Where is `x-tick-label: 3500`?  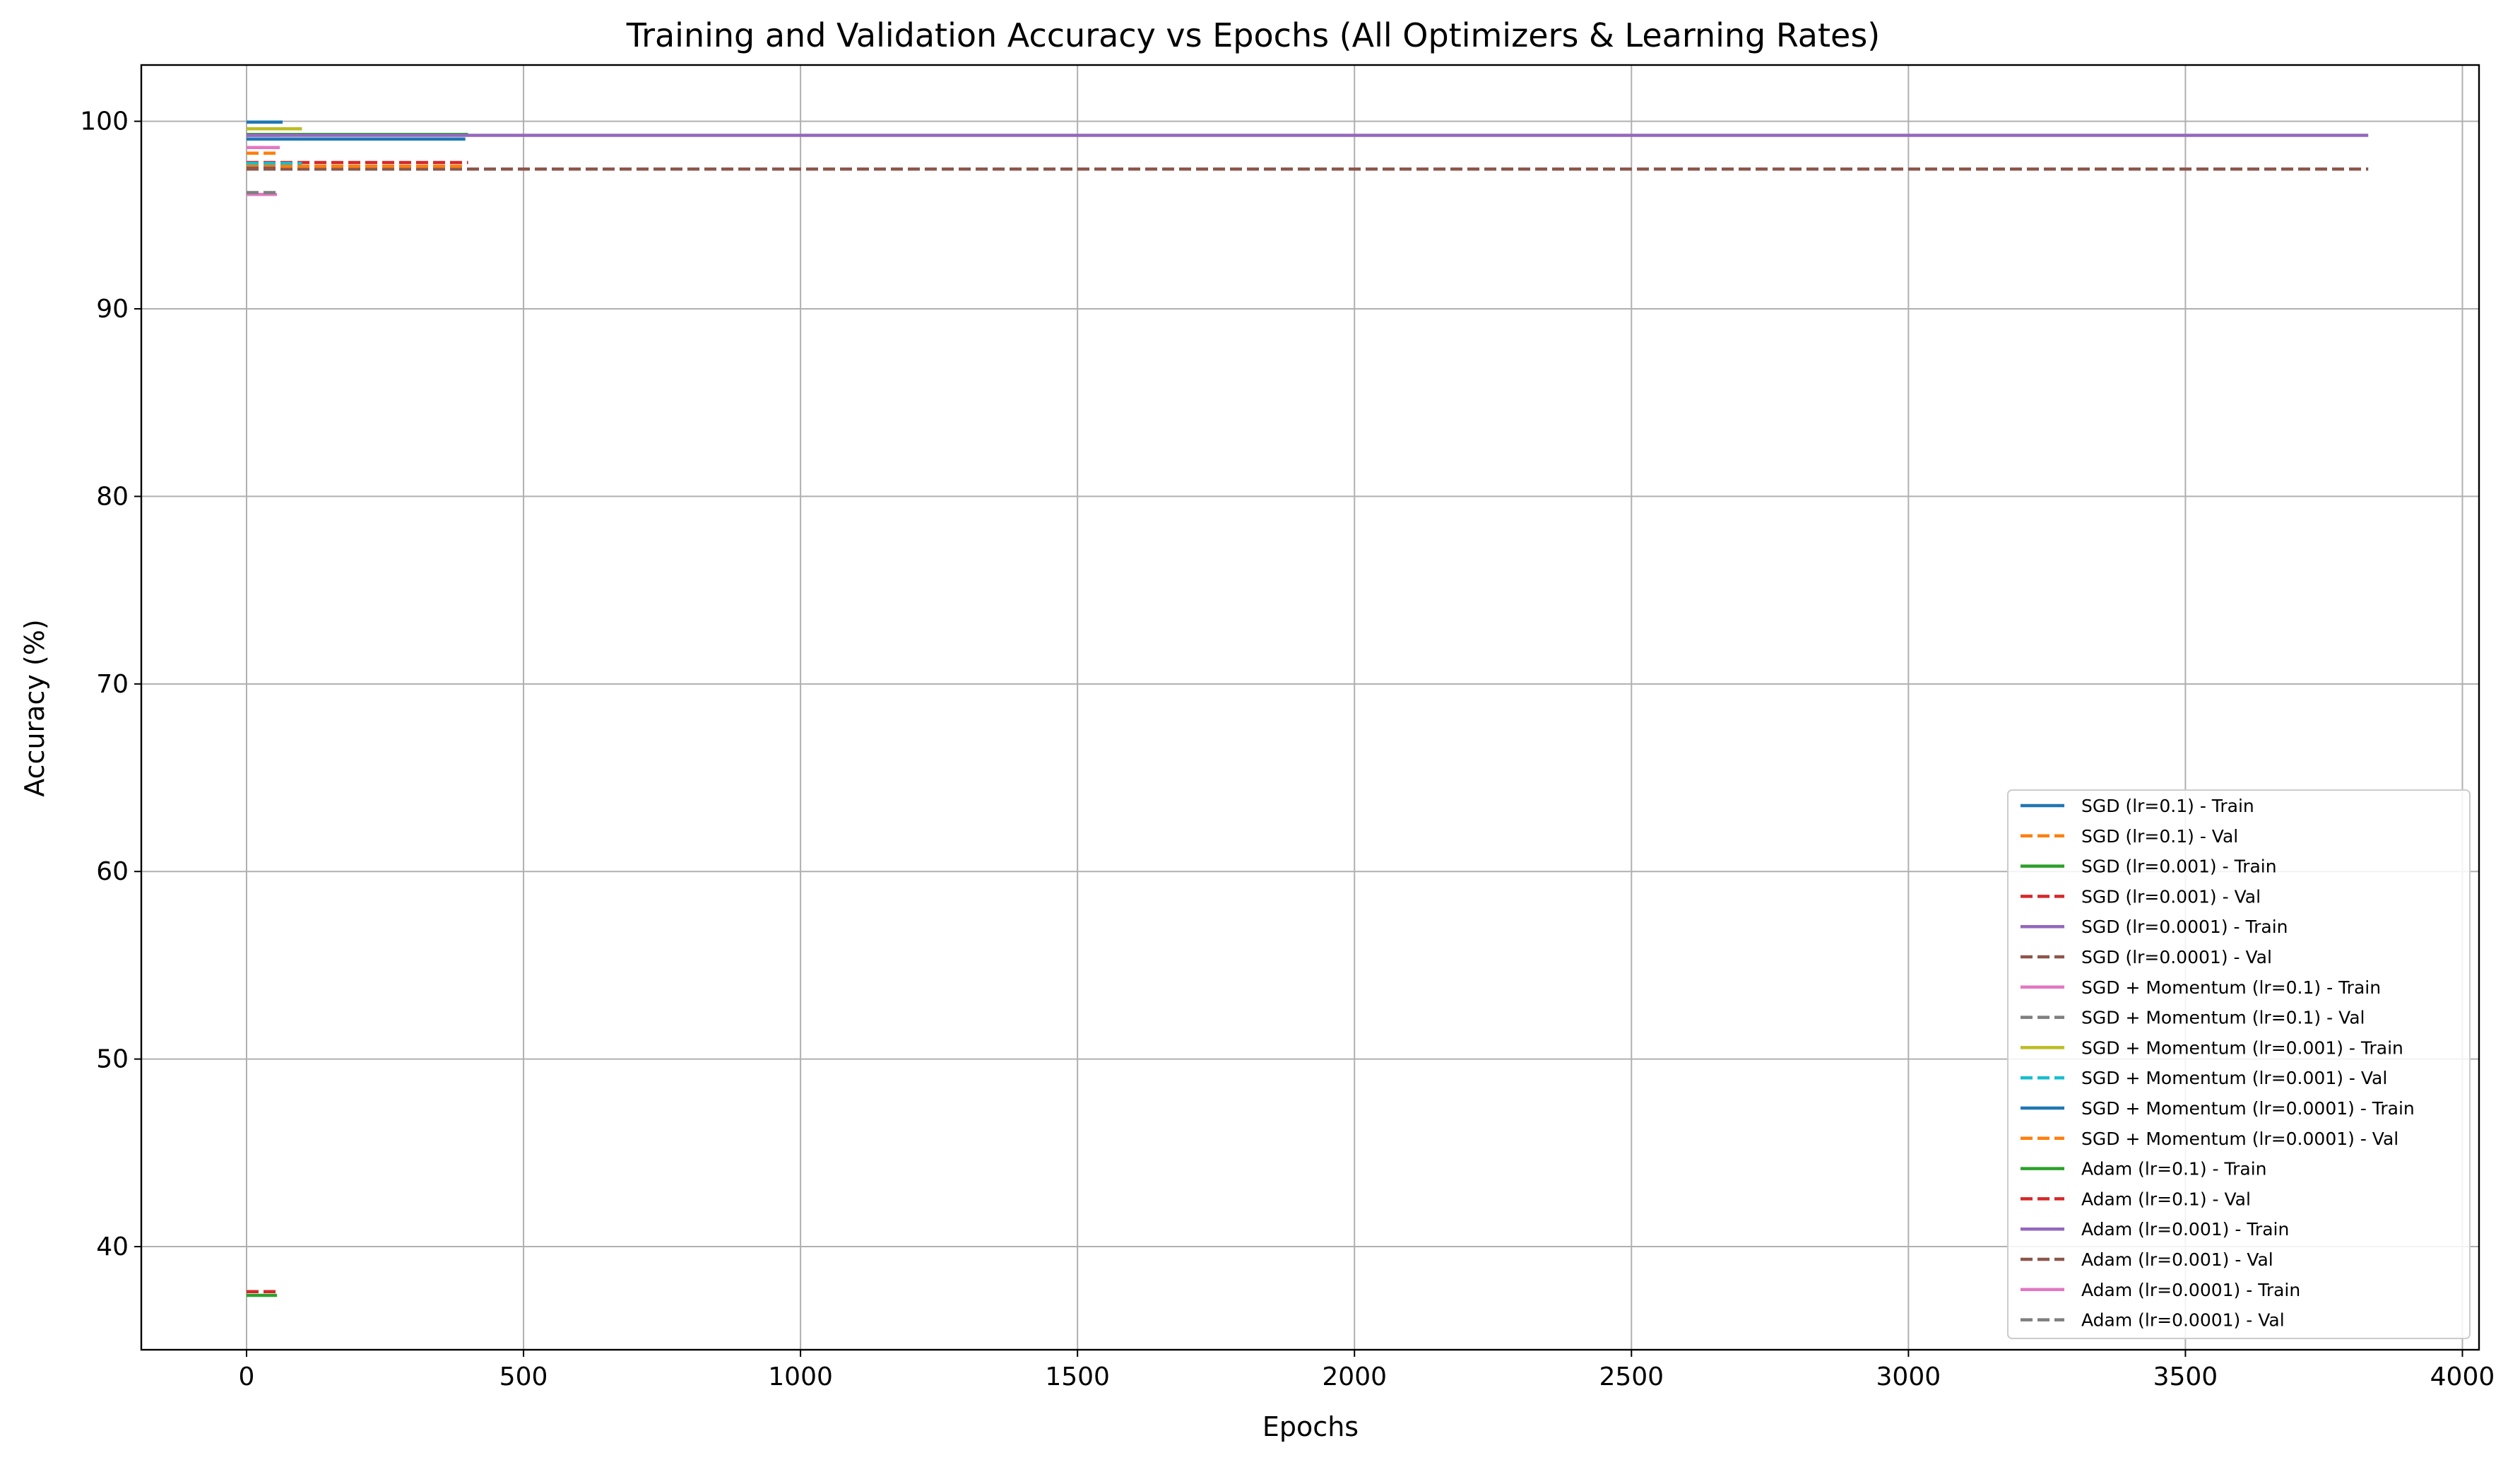 x-tick-label: 3500 is located at coordinates (2185, 1376).